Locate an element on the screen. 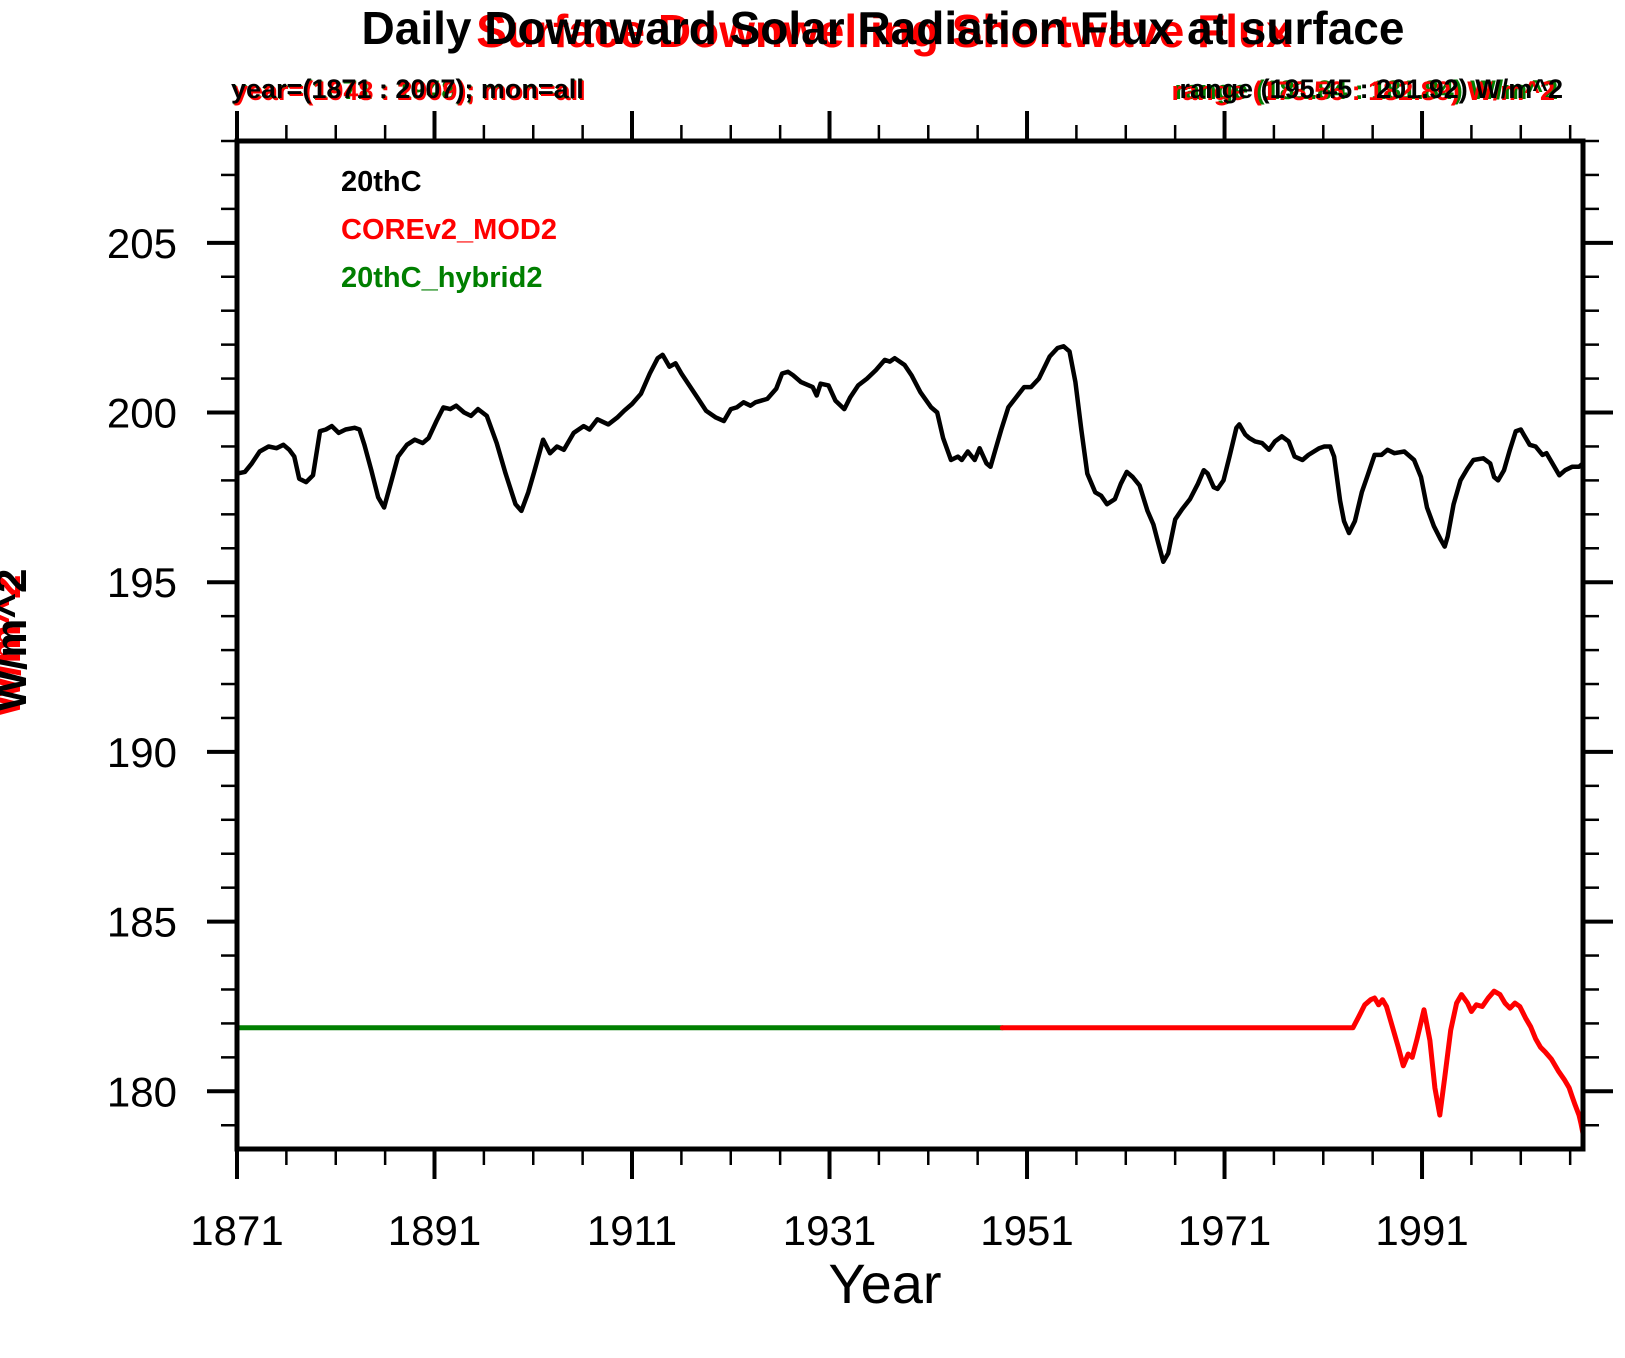  y-tick-label: 195 is located at coordinates (142, 582).